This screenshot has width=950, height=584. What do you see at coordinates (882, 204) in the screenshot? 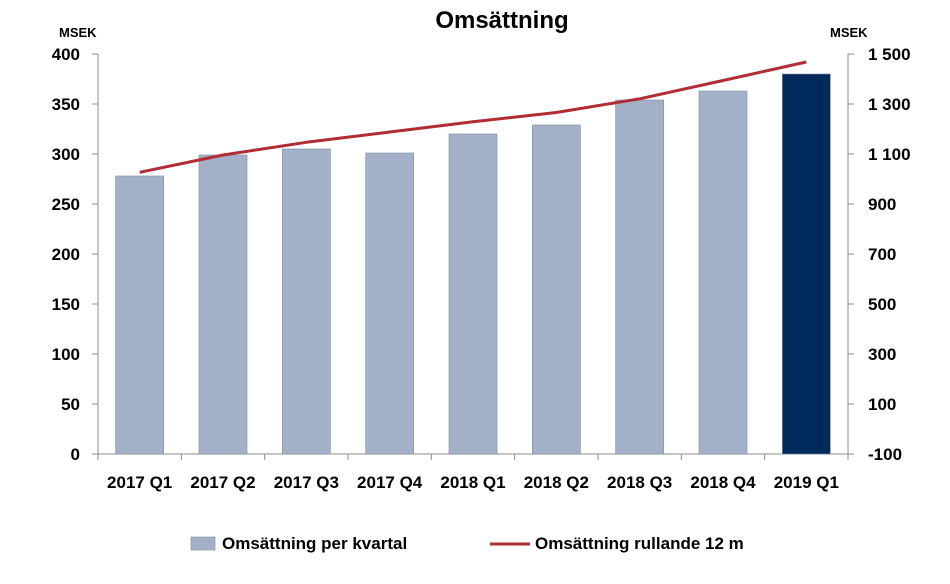
I see `right-tick-label: 900` at bounding box center [882, 204].